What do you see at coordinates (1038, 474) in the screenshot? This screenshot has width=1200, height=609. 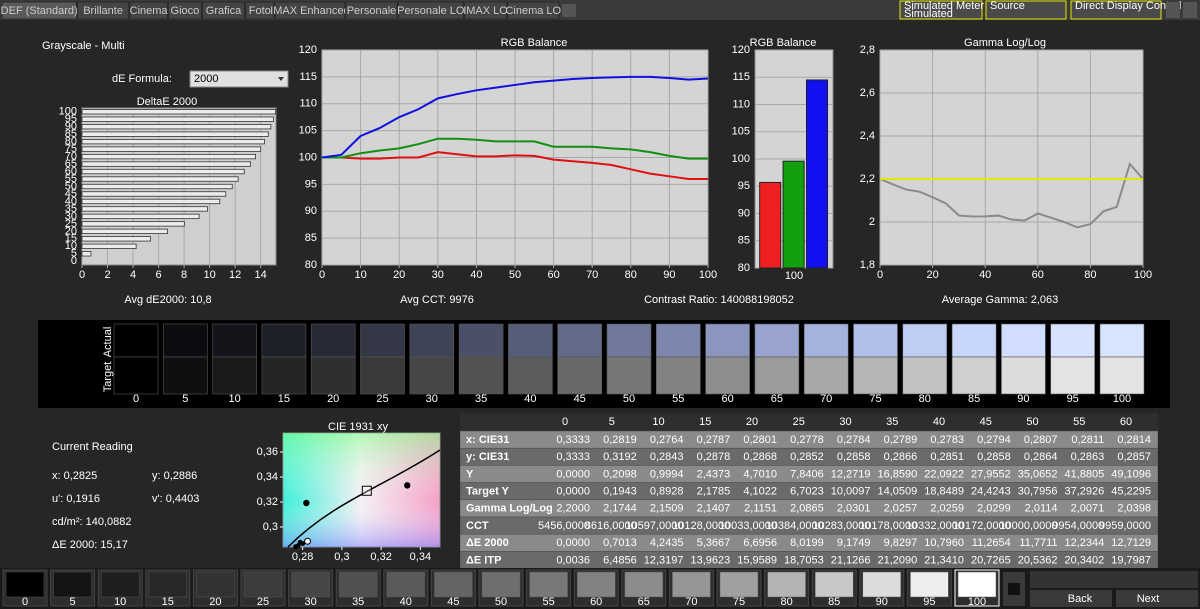 I see `table-cell: 35,0652` at bounding box center [1038, 474].